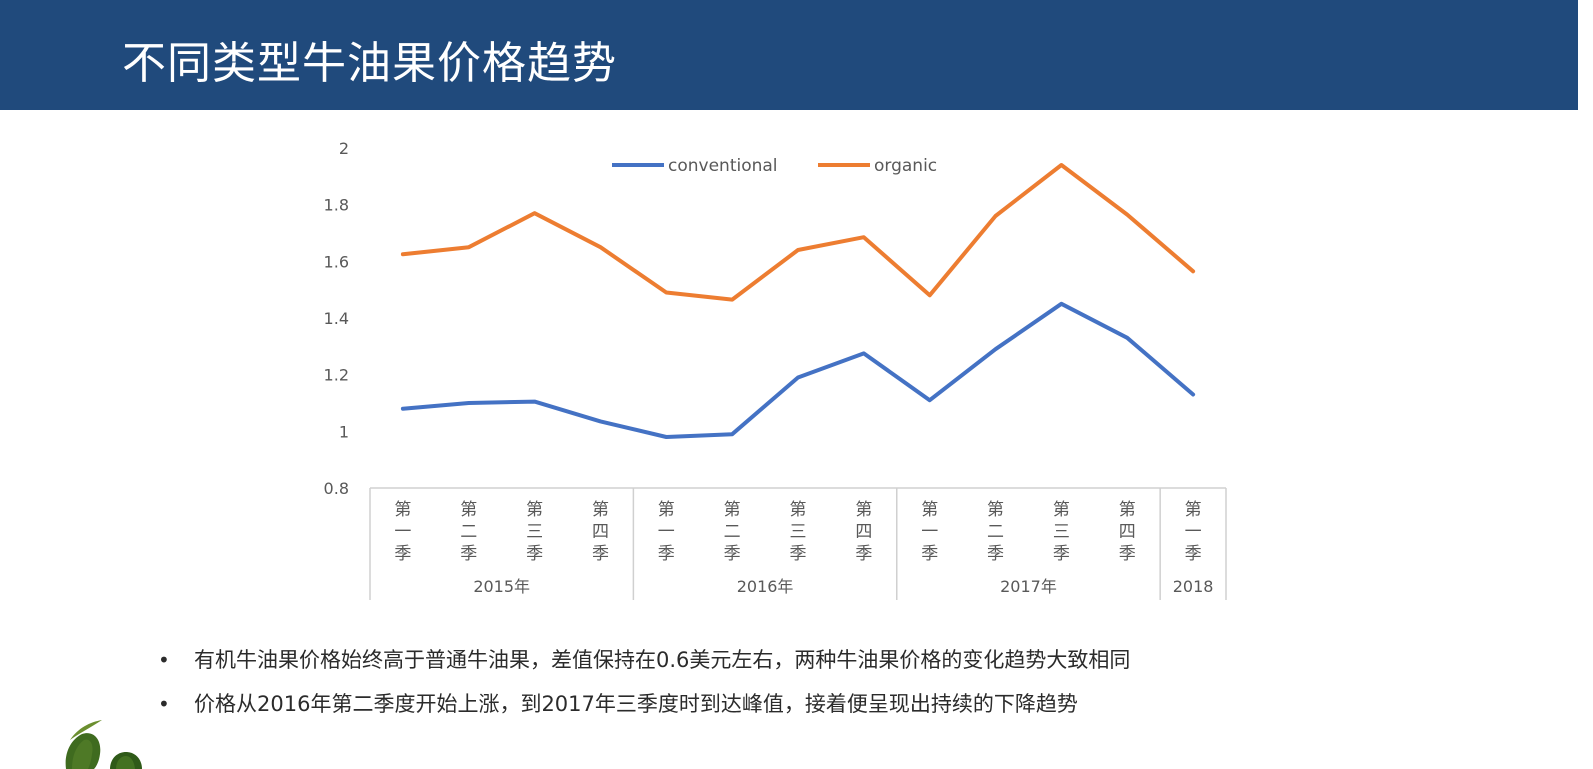 The height and width of the screenshot is (769, 1593). I want to click on header-bar: 不同类型牛油果价格趋势, so click(789, 55).